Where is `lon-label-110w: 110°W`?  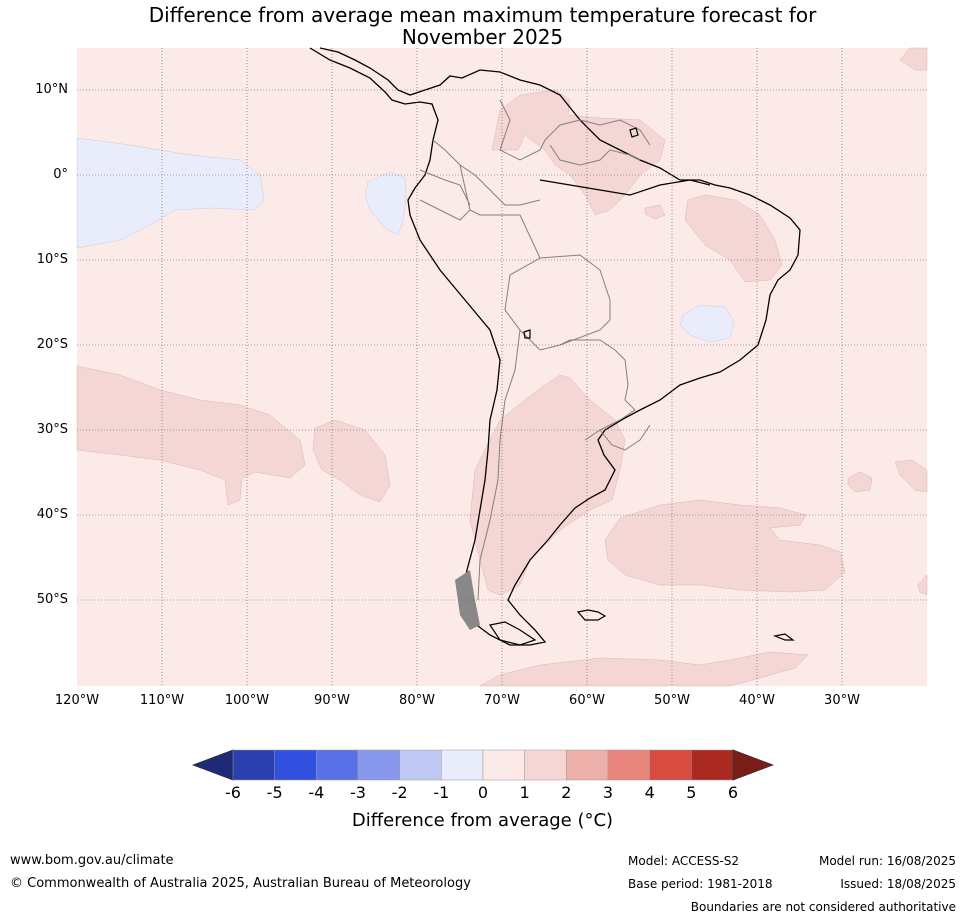 lon-label-110w: 110°W is located at coordinates (162, 700).